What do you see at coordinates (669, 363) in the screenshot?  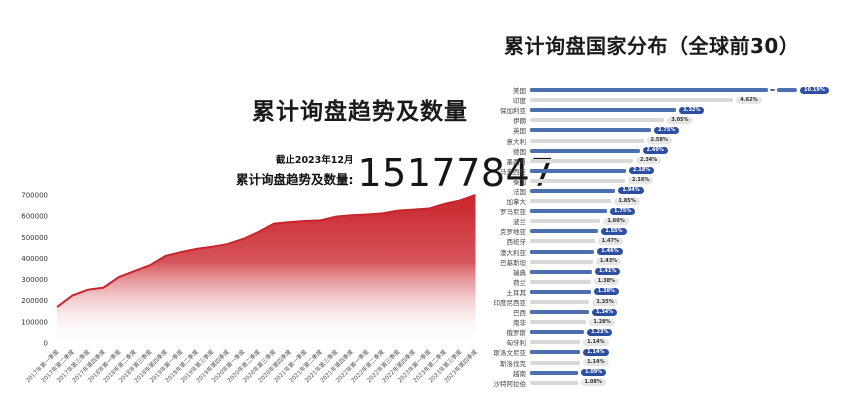 I see `bar-row: 斯洛伐克 1.14%` at bounding box center [669, 363].